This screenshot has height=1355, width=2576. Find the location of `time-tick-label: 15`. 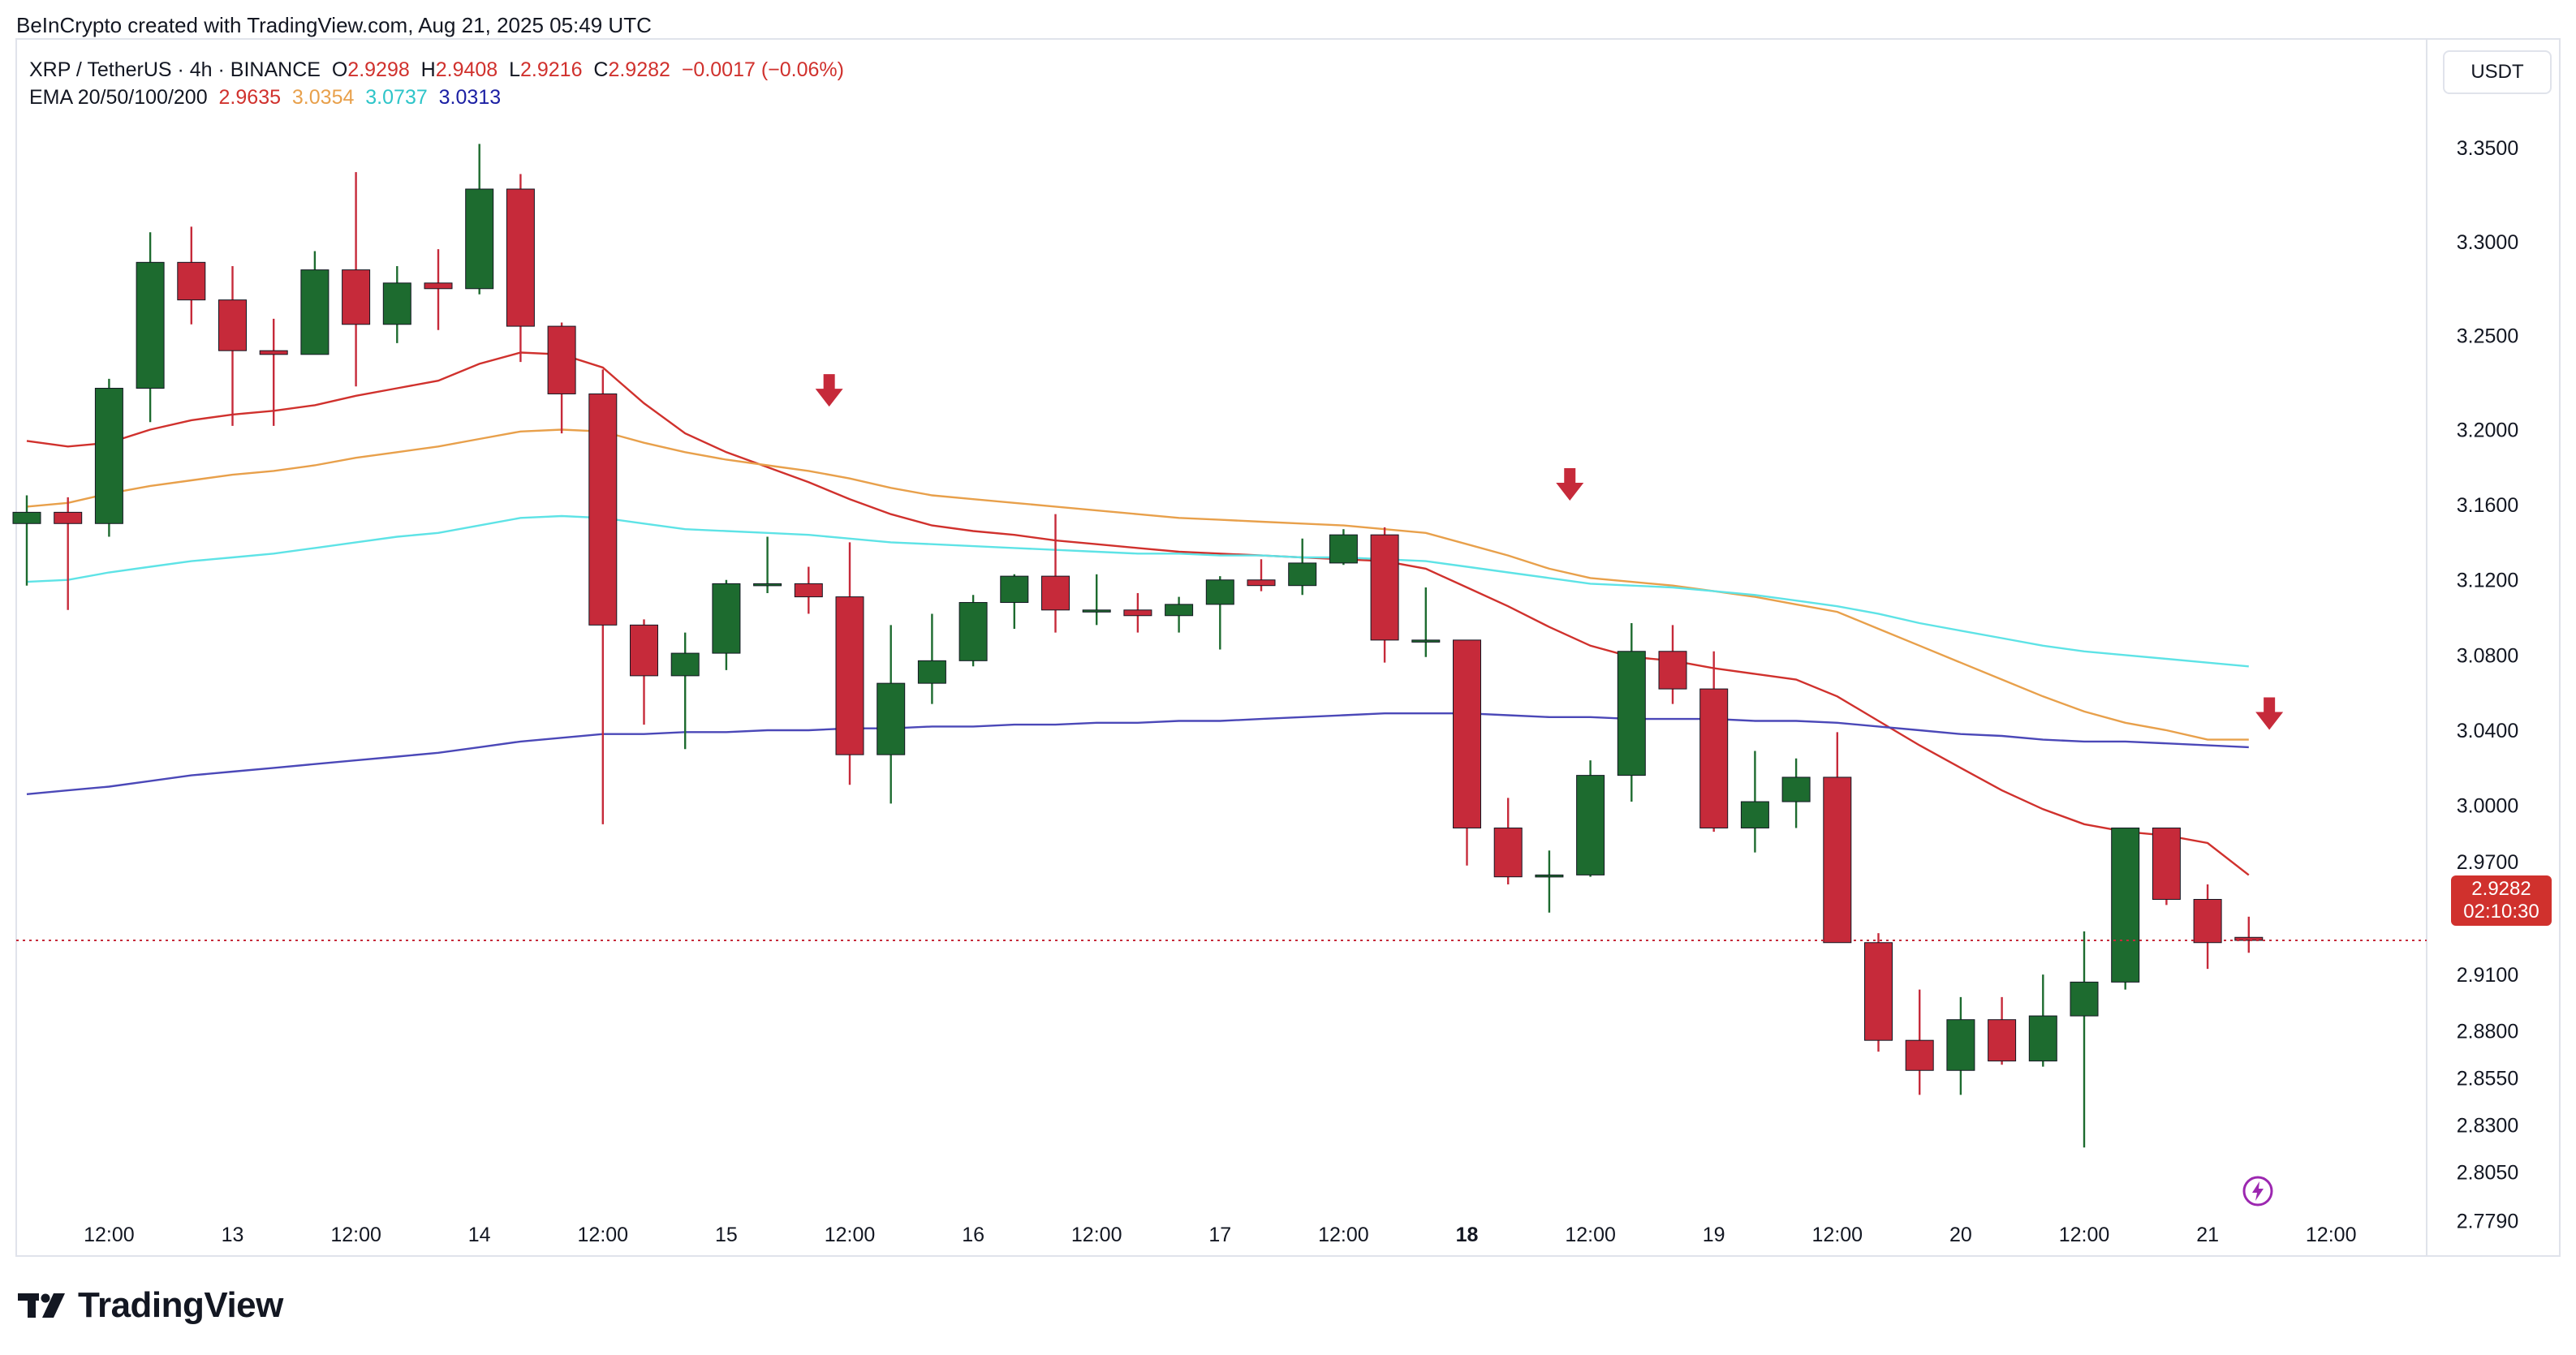

time-tick-label: 15 is located at coordinates (727, 1235).